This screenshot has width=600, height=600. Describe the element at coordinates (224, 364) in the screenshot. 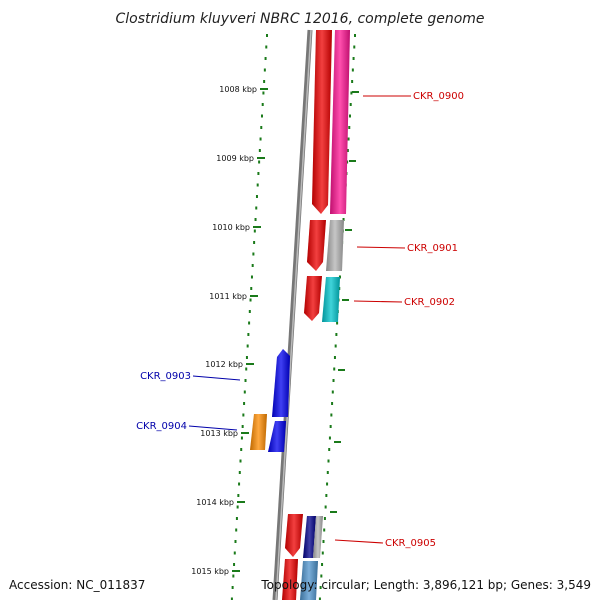

I see `scale-tick-label: 1012 kbp` at that location.